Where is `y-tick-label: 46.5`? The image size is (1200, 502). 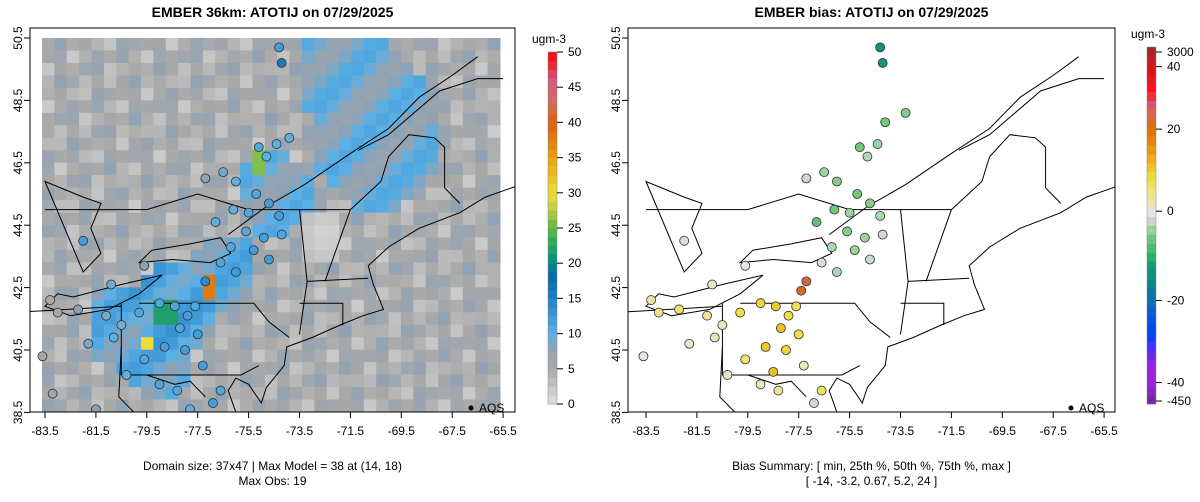 y-tick-label: 46.5 is located at coordinates (18, 163).